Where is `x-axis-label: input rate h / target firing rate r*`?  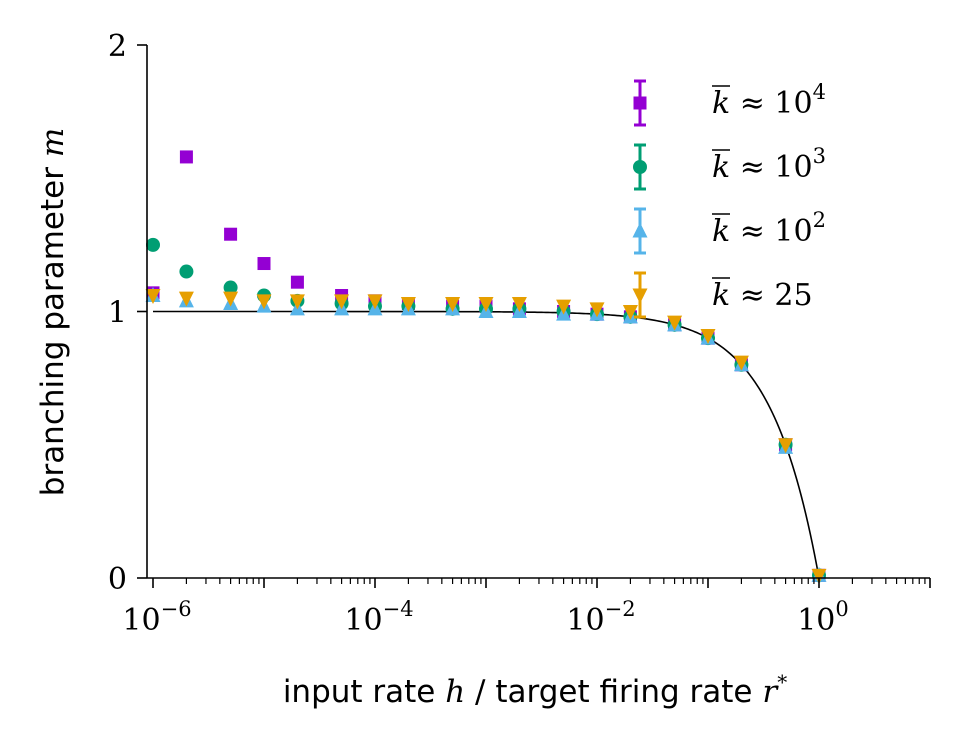
x-axis-label: input rate h / target firing rate r* is located at coordinates (535, 690).